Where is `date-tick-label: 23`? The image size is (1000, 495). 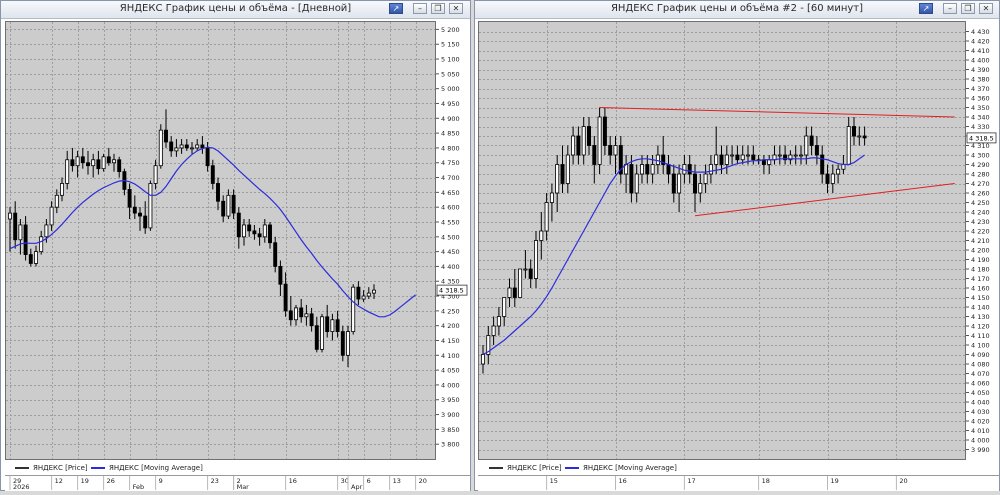
date-tick-label: 23 is located at coordinates (215, 481).